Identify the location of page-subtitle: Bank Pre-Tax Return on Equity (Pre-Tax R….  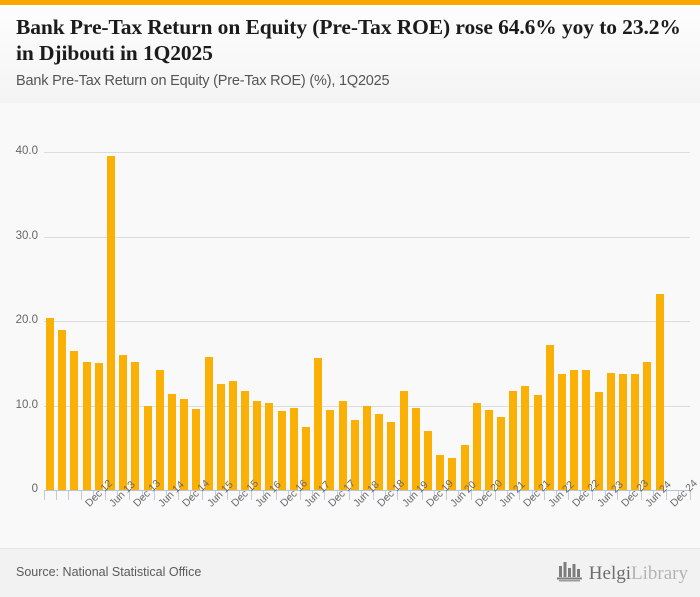
(203, 81).